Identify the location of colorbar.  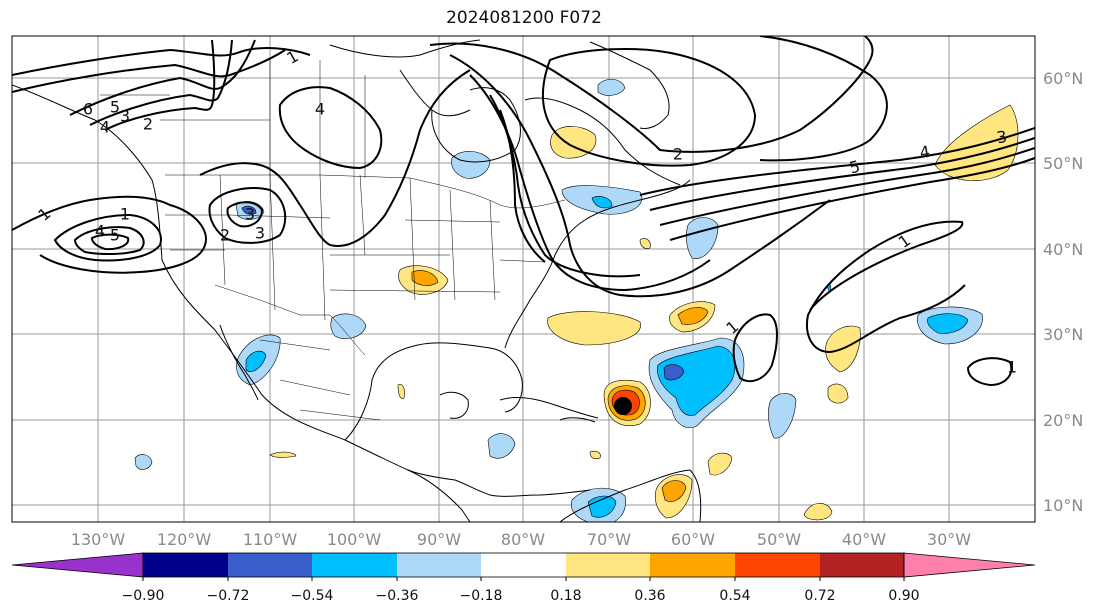
(523, 565).